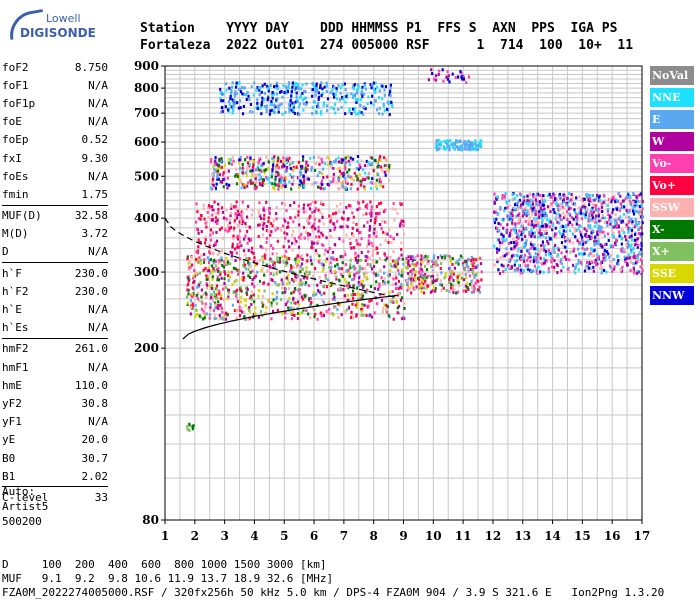 This screenshot has height=600, width=700. What do you see at coordinates (91, 291) in the screenshot?
I see `param-value: 230.0` at bounding box center [91, 291].